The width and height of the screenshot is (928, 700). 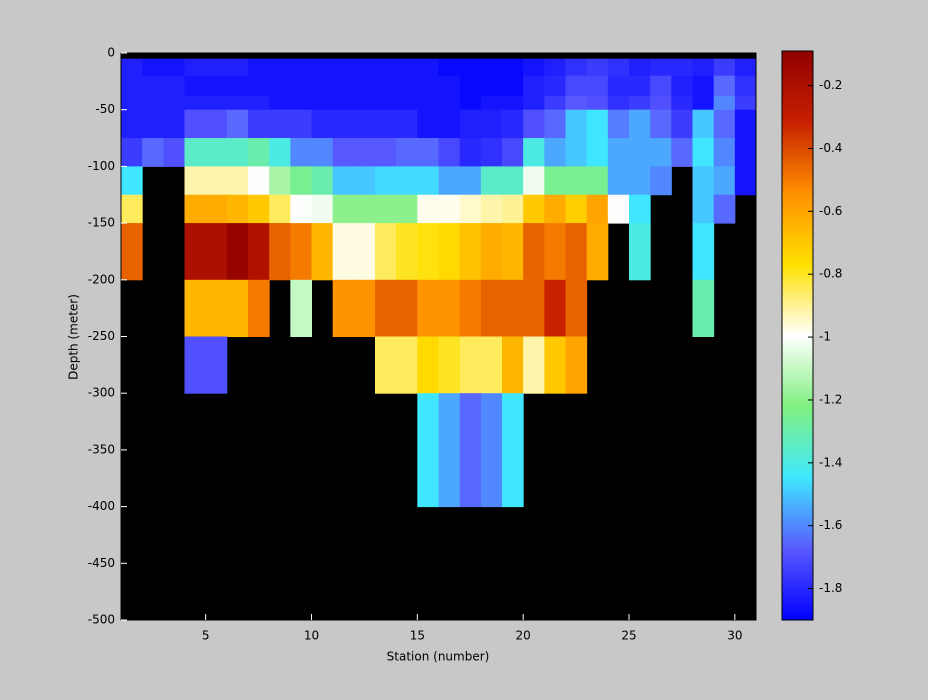 I want to click on y-tick-label: -150, so click(x=101, y=223).